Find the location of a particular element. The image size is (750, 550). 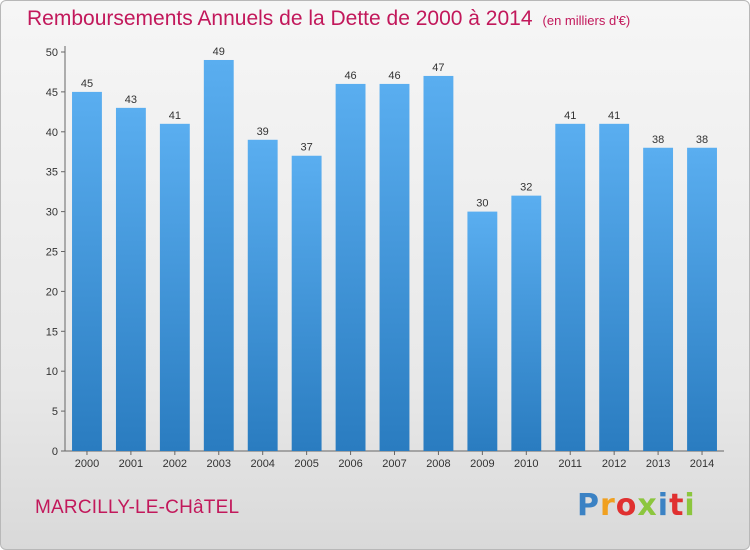

y-tick-label: 20 is located at coordinates (52, 292).